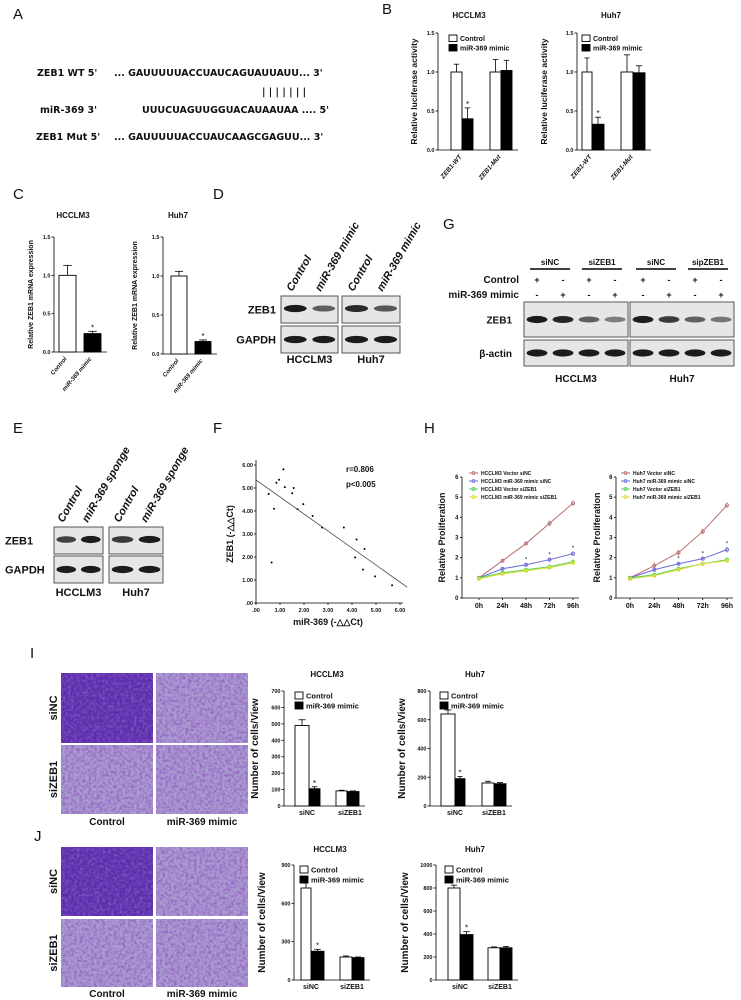 The image size is (741, 1000). Describe the element at coordinates (611, 498) in the screenshot. I see `y-tick-label: 5` at that location.